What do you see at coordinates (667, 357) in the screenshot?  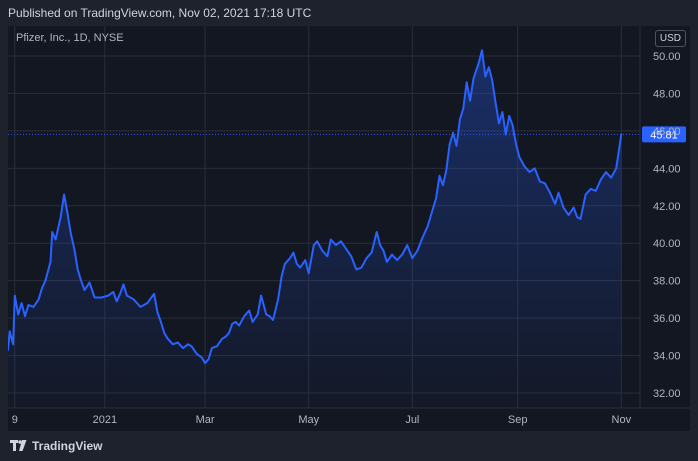 I see `y-tick-label: 34.00` at bounding box center [667, 357].